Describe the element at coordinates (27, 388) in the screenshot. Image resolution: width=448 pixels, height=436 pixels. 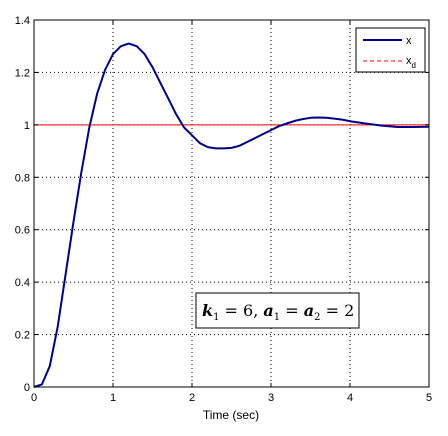
I see `y-tick-label: 0` at that location.